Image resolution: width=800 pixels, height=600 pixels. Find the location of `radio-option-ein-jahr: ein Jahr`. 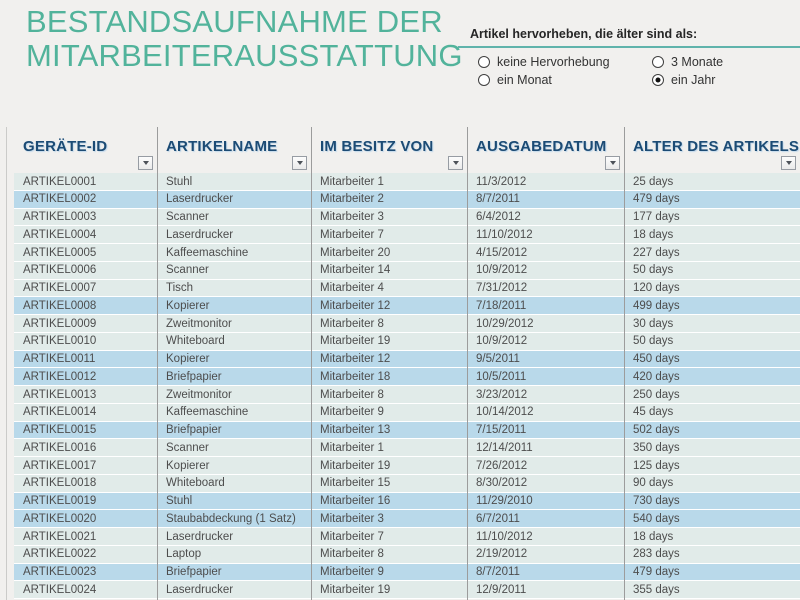

radio-option-ein-jahr: ein Jahr is located at coordinates (726, 80).